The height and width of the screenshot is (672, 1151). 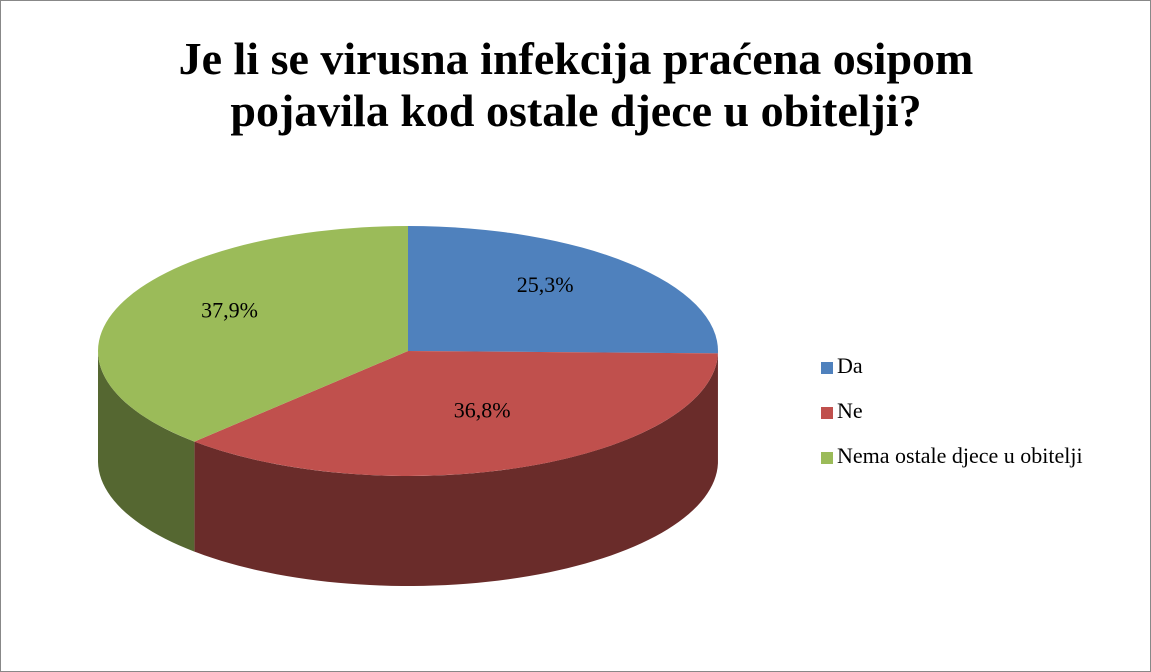 What do you see at coordinates (850, 410) in the screenshot?
I see `legend-label: Ne` at bounding box center [850, 410].